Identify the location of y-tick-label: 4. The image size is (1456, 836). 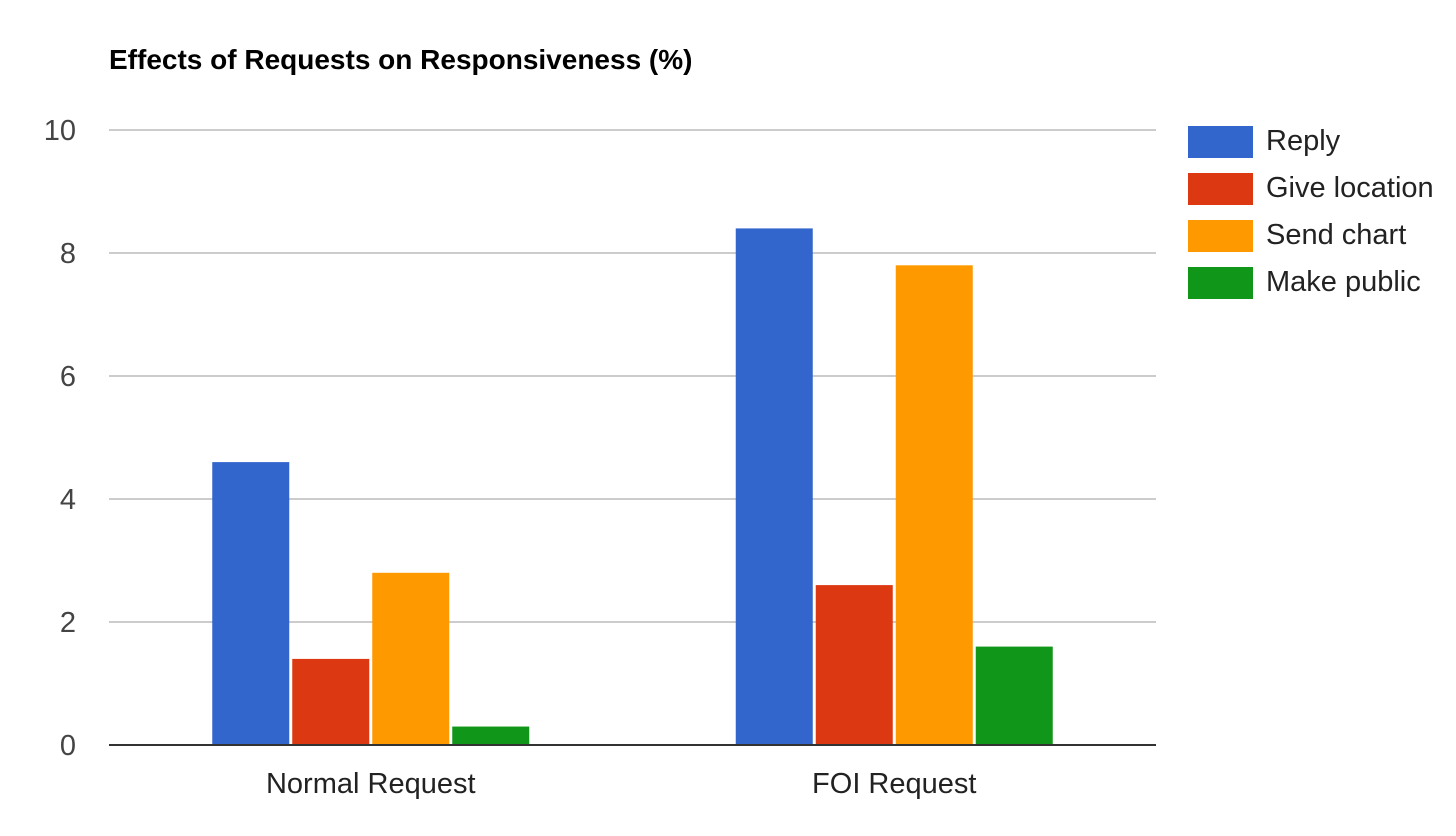
(68, 500).